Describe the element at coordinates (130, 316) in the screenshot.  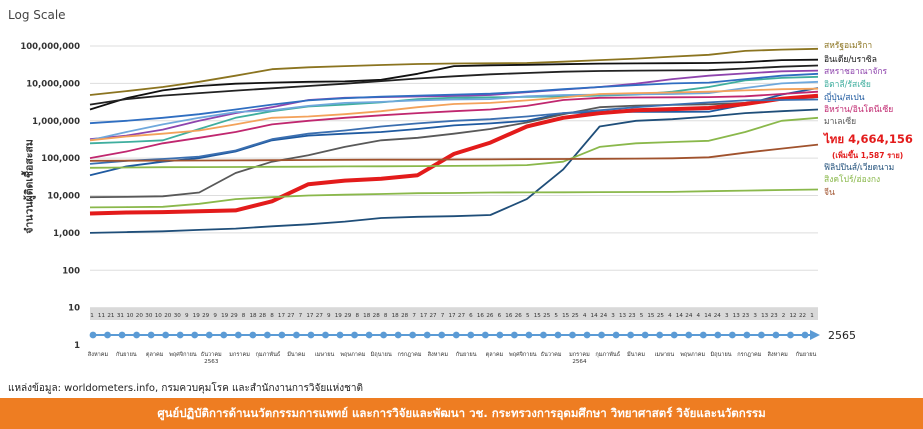
I see `day-tick-label: 10` at that location.